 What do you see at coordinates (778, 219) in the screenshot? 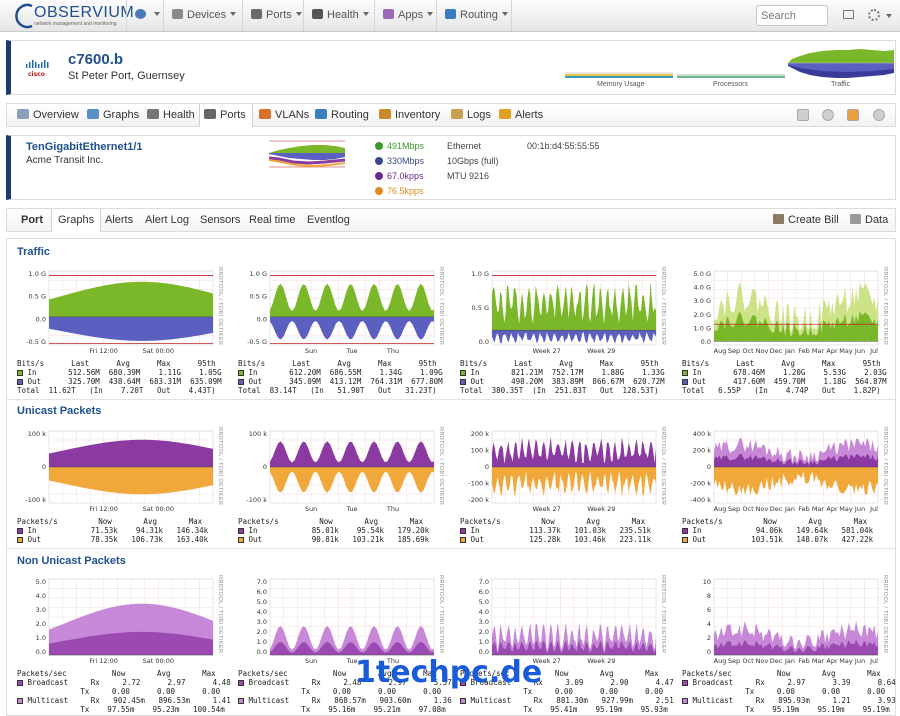
I see `bill-icon` at bounding box center [778, 219].